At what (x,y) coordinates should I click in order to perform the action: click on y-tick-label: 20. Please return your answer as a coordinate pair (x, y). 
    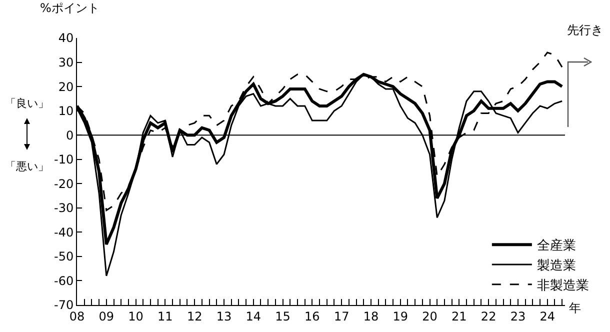
    Looking at the image, I should click on (66, 87).